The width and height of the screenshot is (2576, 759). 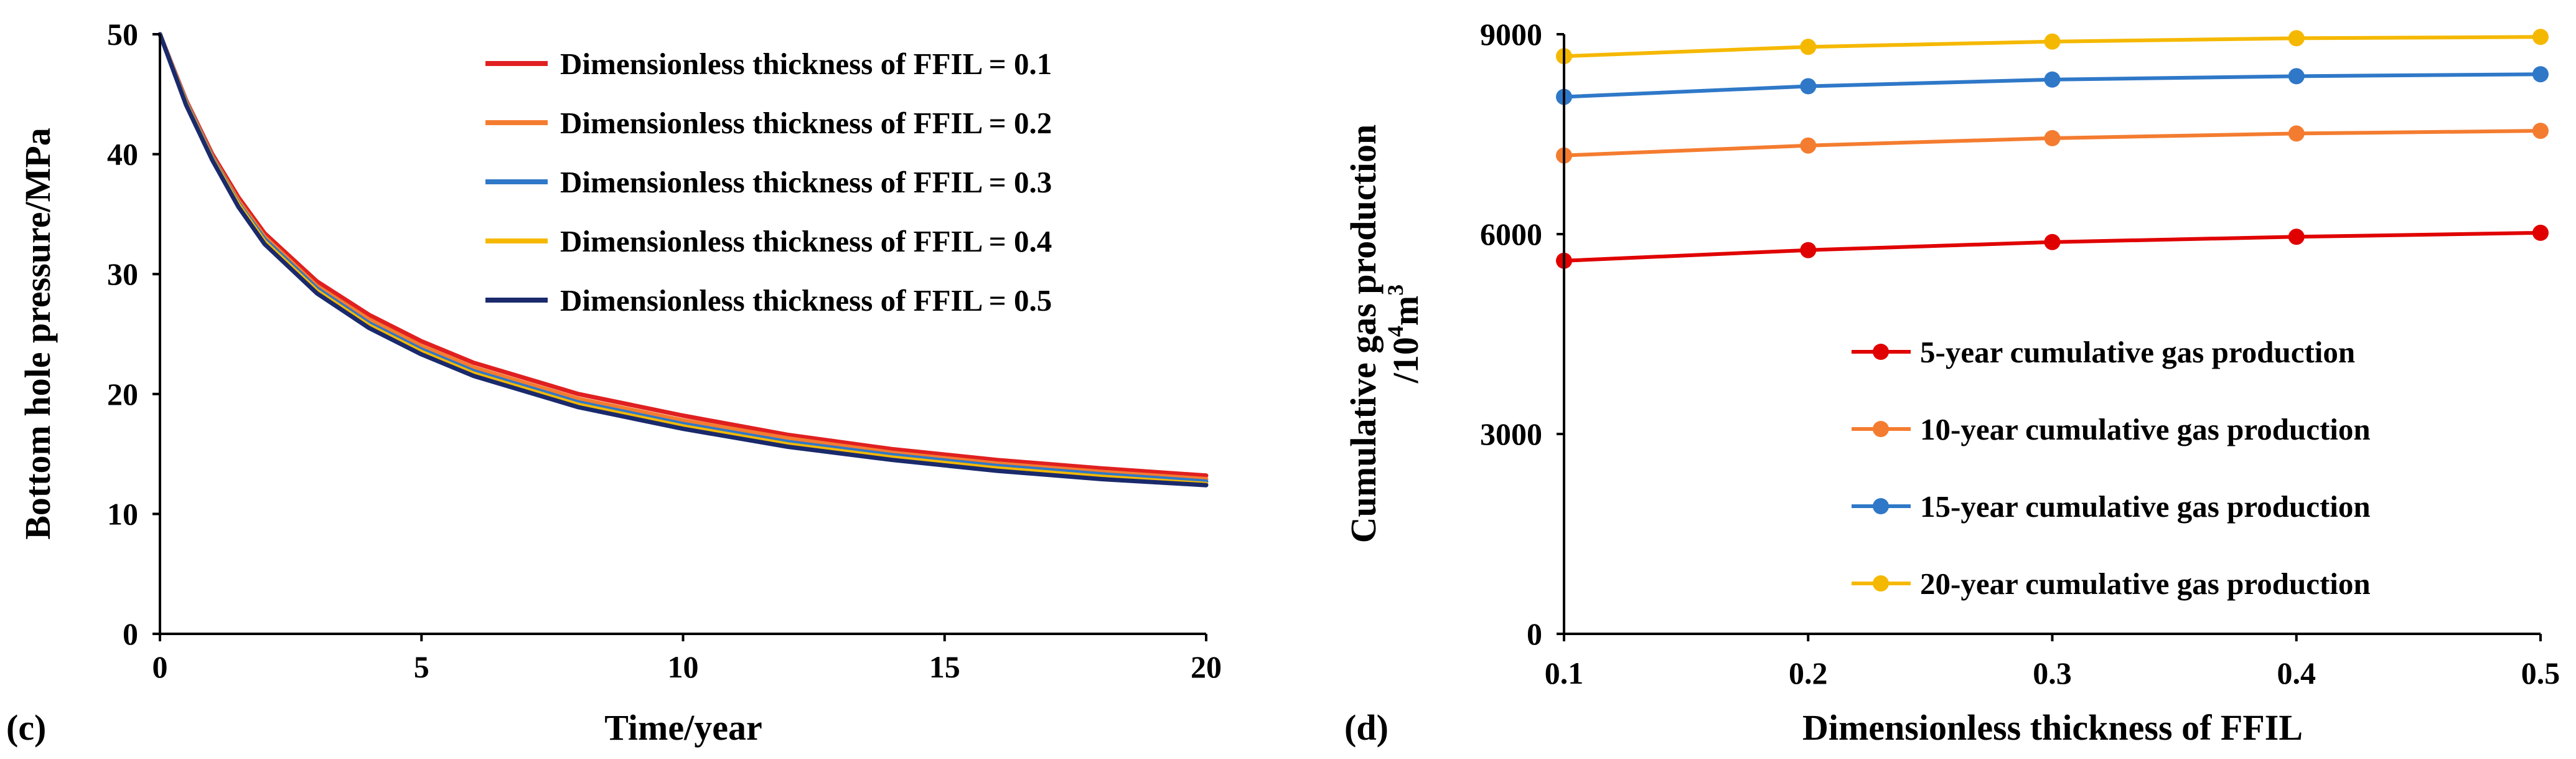 What do you see at coordinates (2137, 352) in the screenshot?
I see `panel-d-legend-label-1: 5-year cumulative gas production` at bounding box center [2137, 352].